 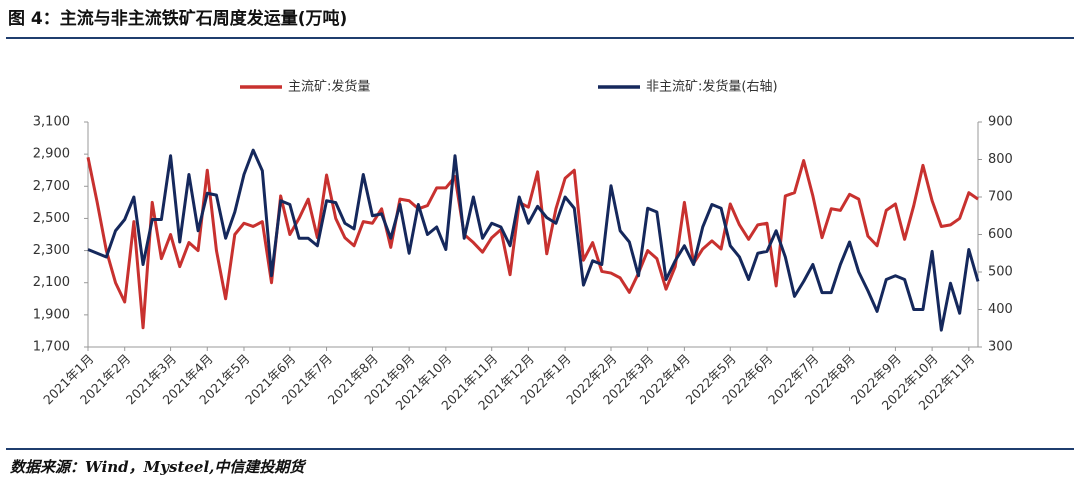 What do you see at coordinates (1000, 122) in the screenshot?
I see `y2-tick-label: 900` at bounding box center [1000, 122].